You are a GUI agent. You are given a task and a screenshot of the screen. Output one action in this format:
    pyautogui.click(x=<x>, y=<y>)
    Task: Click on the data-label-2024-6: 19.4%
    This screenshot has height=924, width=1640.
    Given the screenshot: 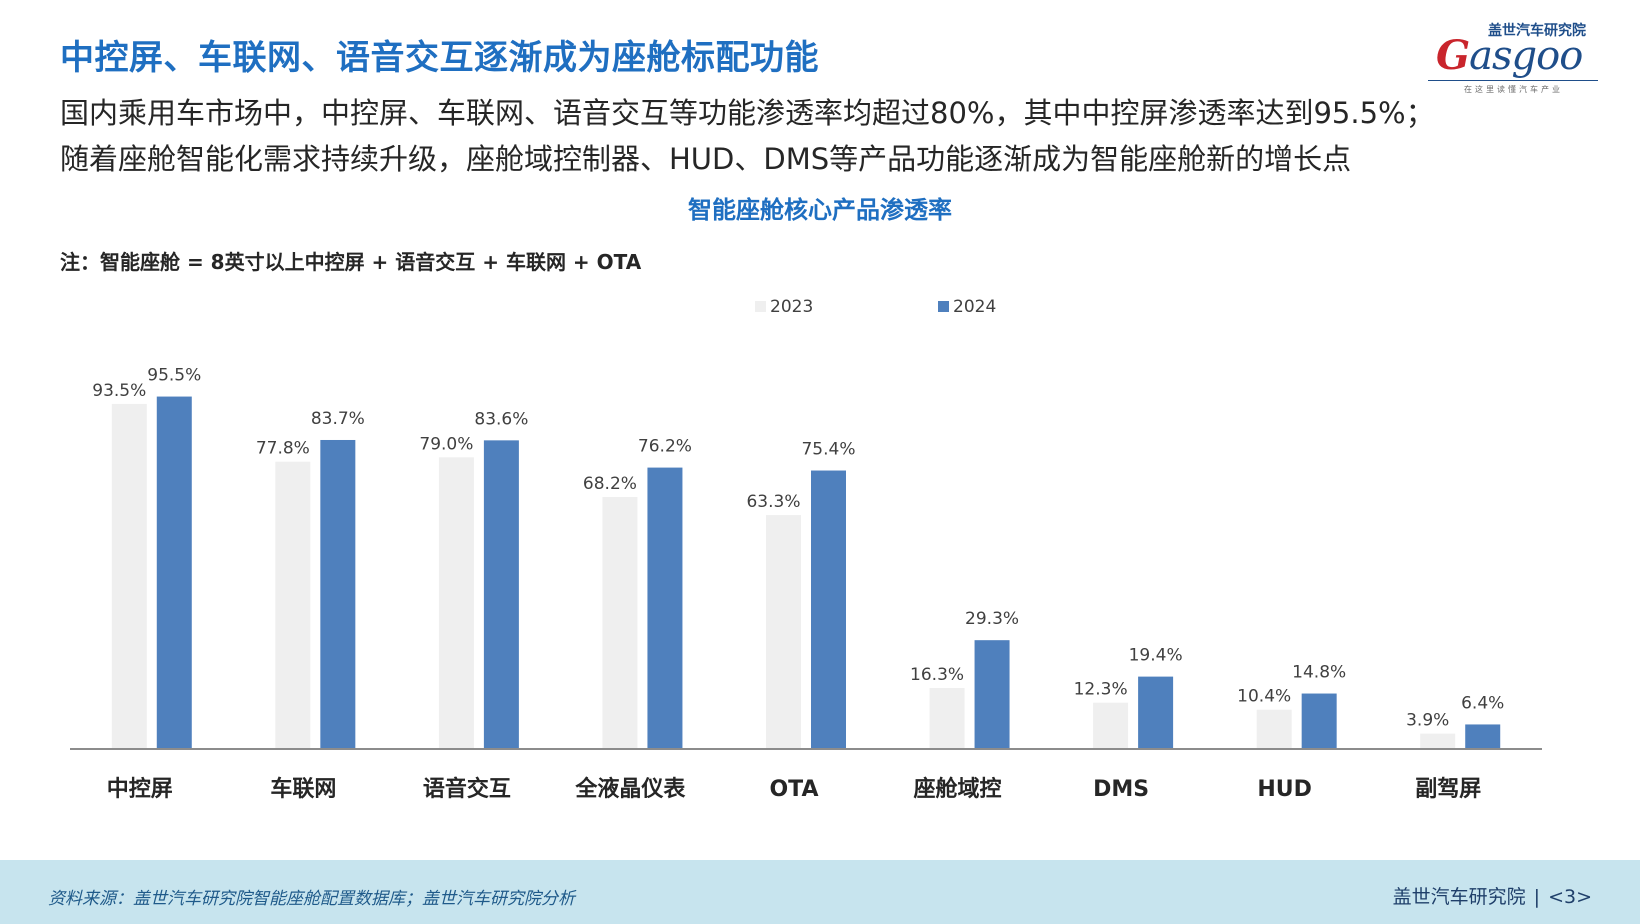 What is the action you would take?
    pyautogui.click(x=1156, y=656)
    